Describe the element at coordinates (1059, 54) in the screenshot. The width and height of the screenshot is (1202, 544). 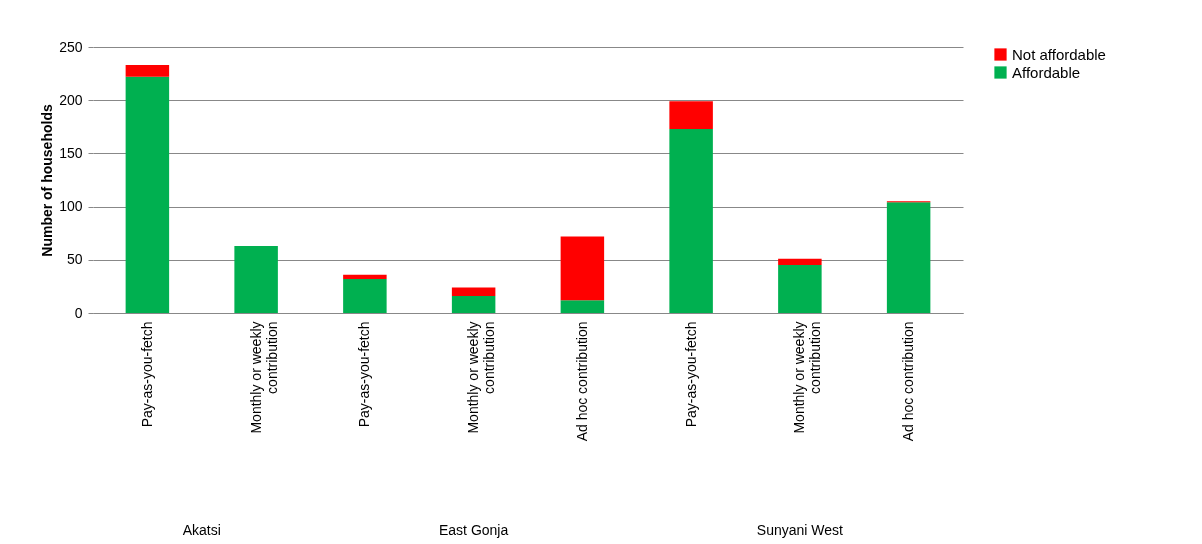
I see `legend-label: Not affordable` at that location.